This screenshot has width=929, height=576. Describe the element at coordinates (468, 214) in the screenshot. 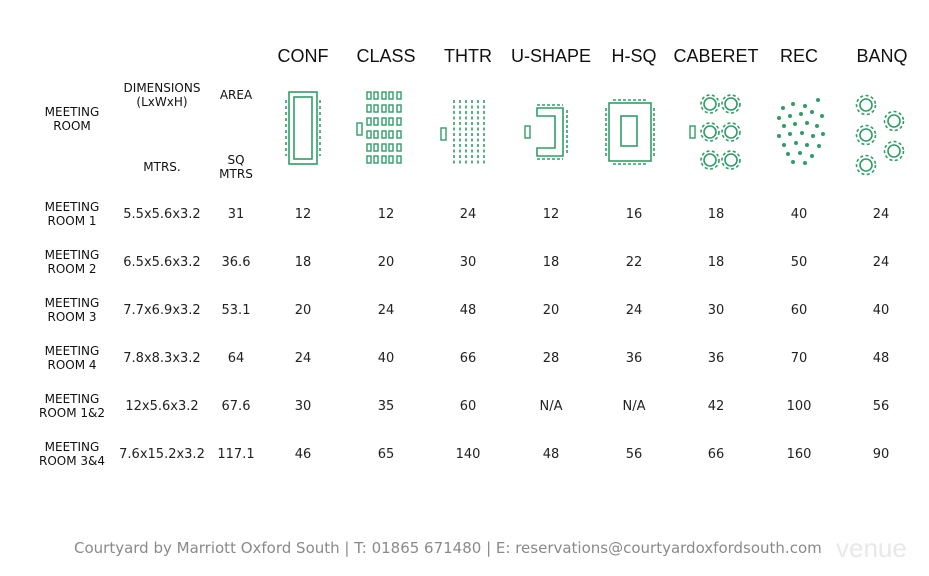

I see `capacity-cell-thtr: 24` at that location.